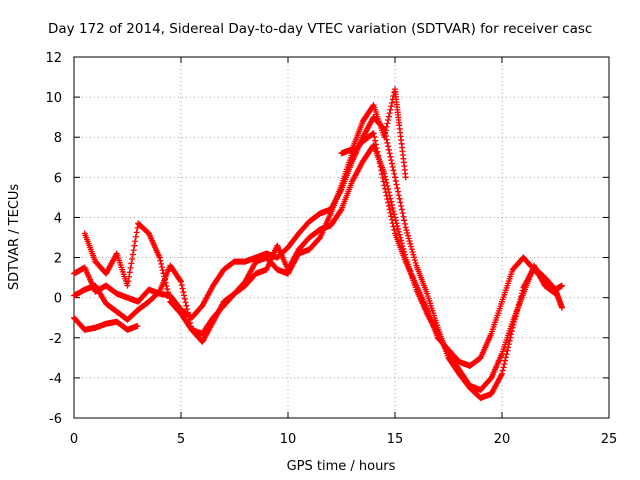  What do you see at coordinates (53, 98) in the screenshot?
I see `y-tick-label: 10` at bounding box center [53, 98].